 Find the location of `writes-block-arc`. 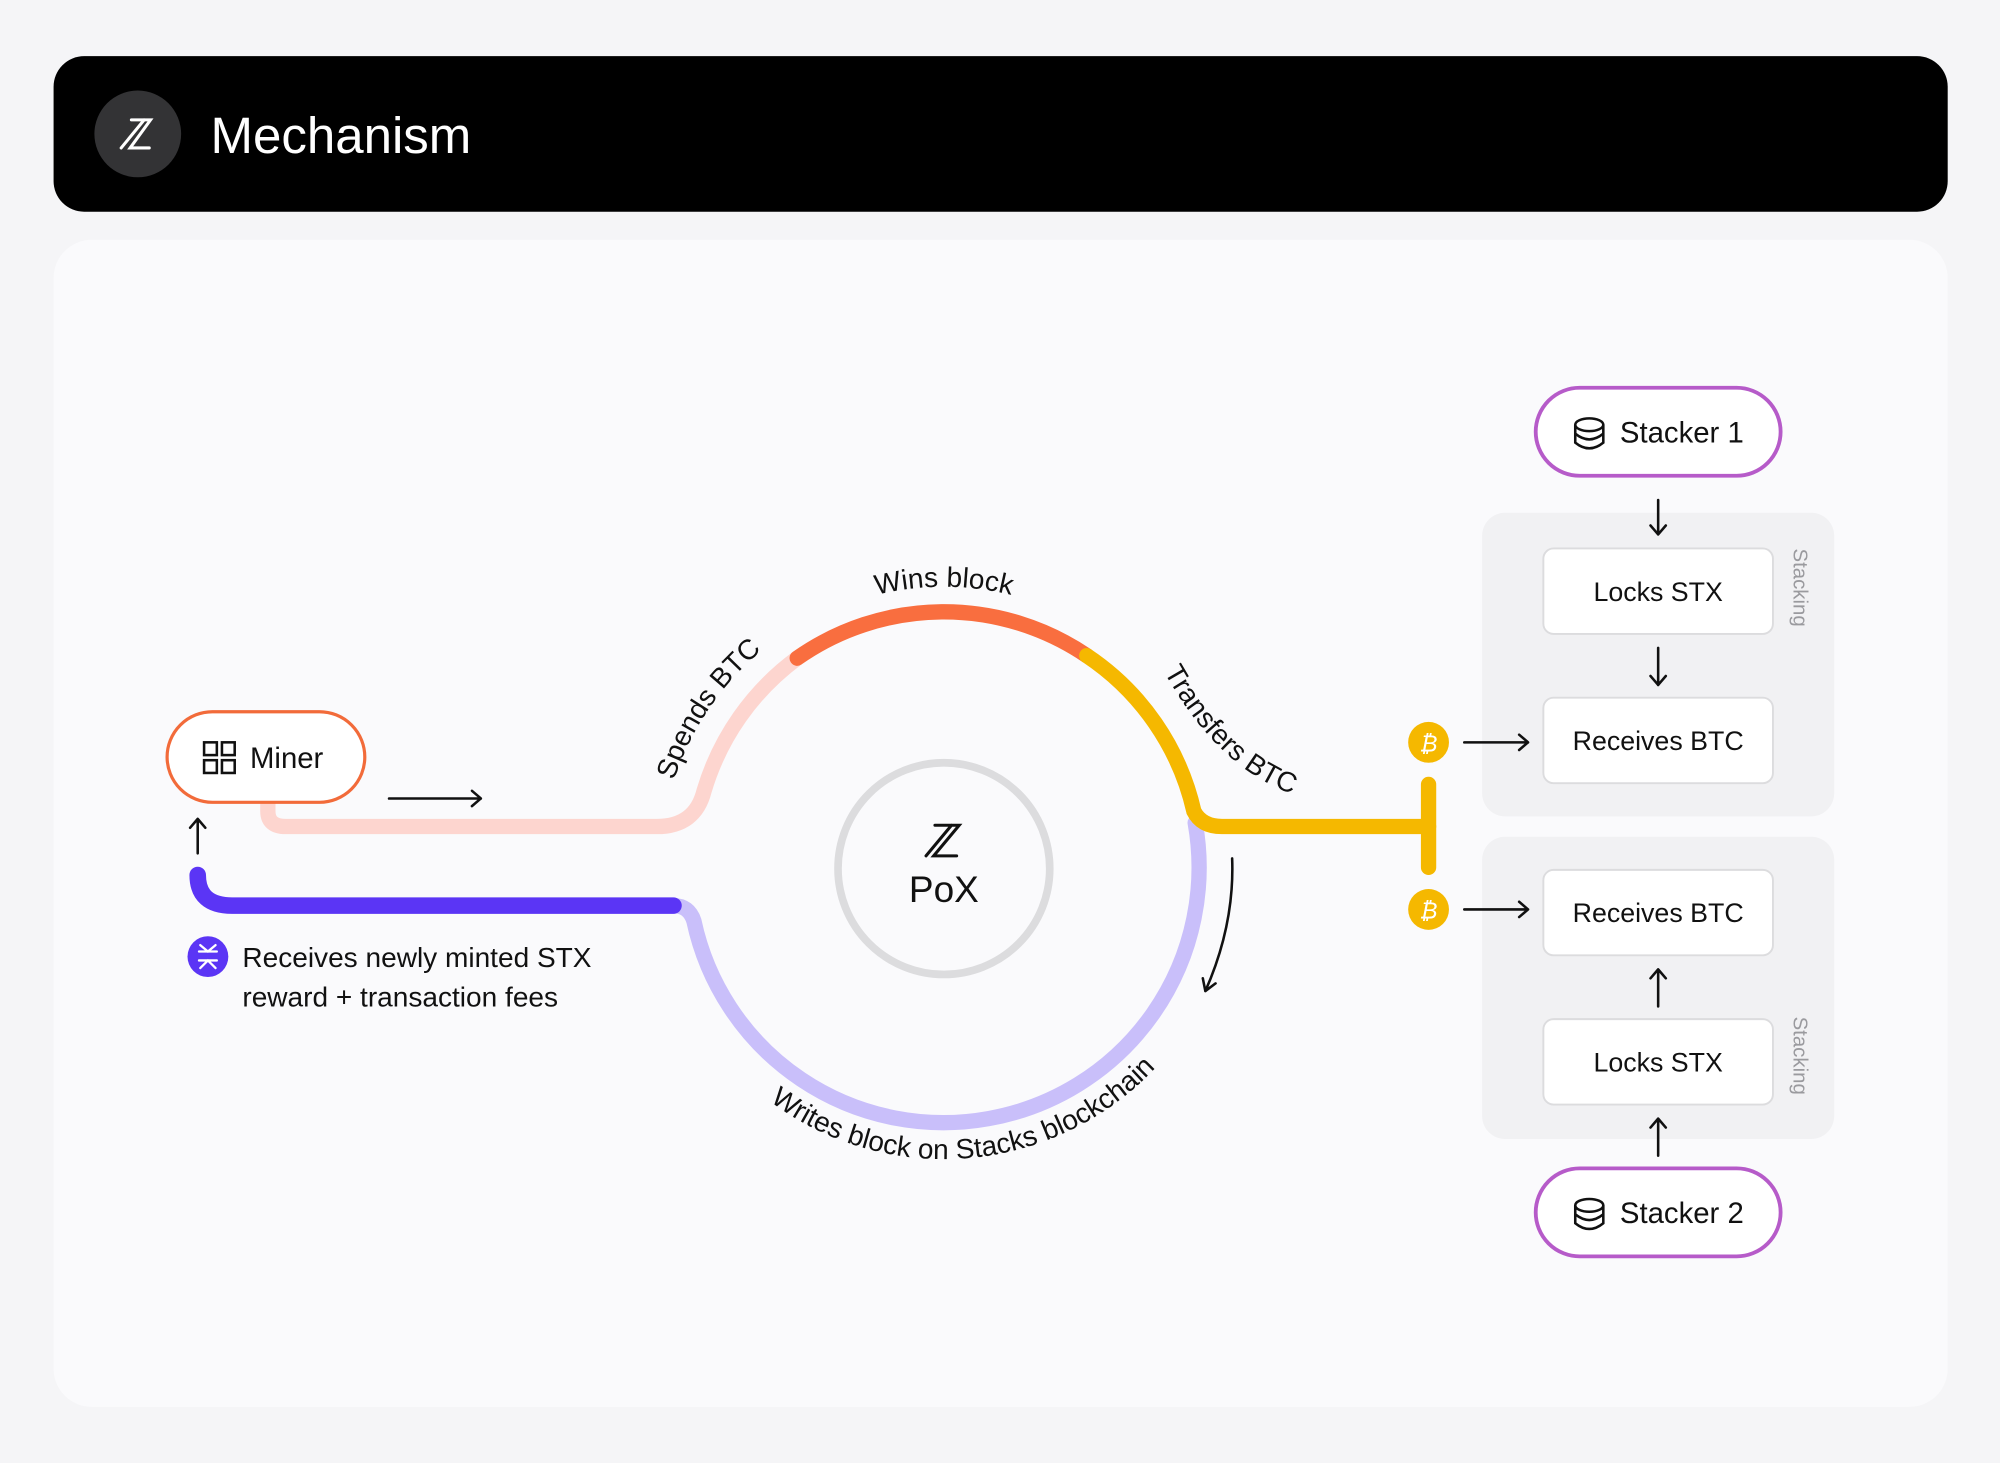

writes-block-arc is located at coordinates (936, 973).